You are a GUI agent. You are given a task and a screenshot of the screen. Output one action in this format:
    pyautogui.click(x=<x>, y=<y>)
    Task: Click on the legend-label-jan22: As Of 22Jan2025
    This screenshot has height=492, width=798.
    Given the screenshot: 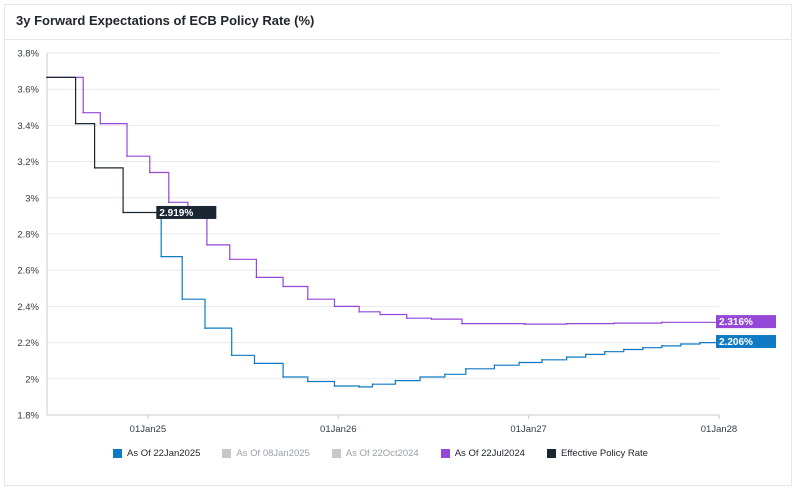 What is the action you would take?
    pyautogui.click(x=164, y=453)
    